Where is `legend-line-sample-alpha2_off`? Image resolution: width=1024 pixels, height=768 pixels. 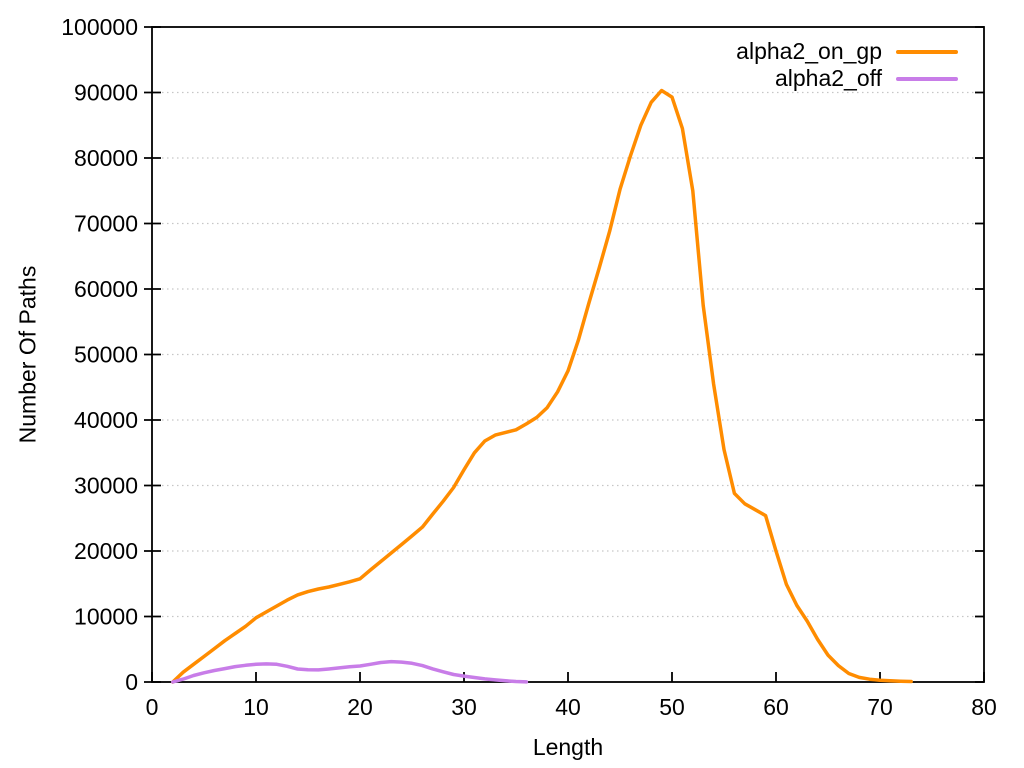
legend-line-sample-alpha2_off is located at coordinates (927, 78).